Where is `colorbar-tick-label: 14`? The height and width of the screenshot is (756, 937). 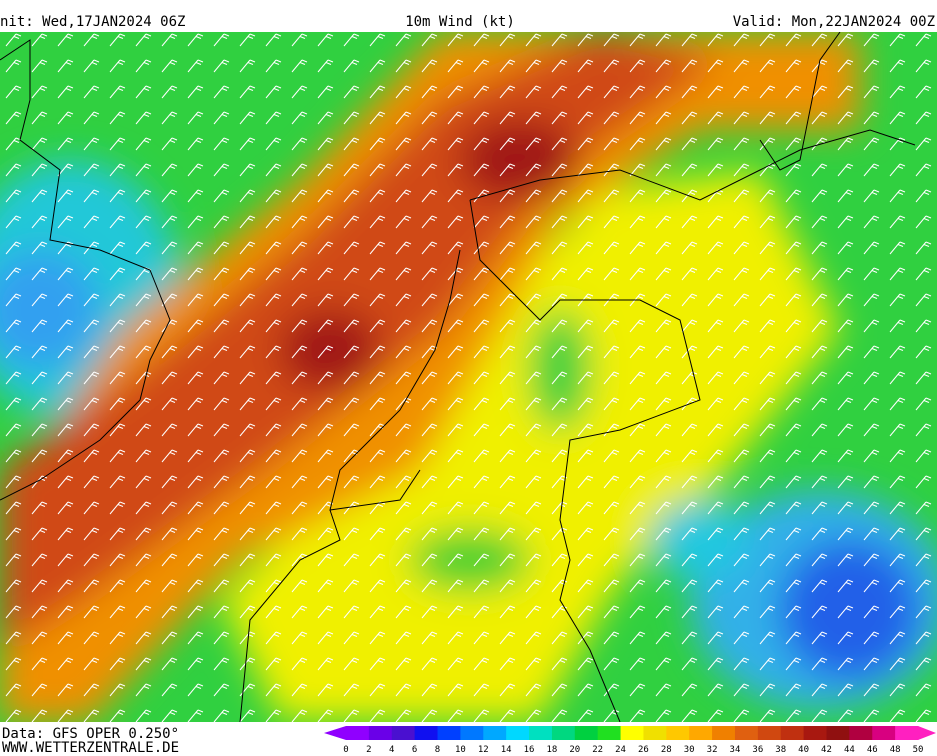
colorbar-tick-label: 14 is located at coordinates (506, 750).